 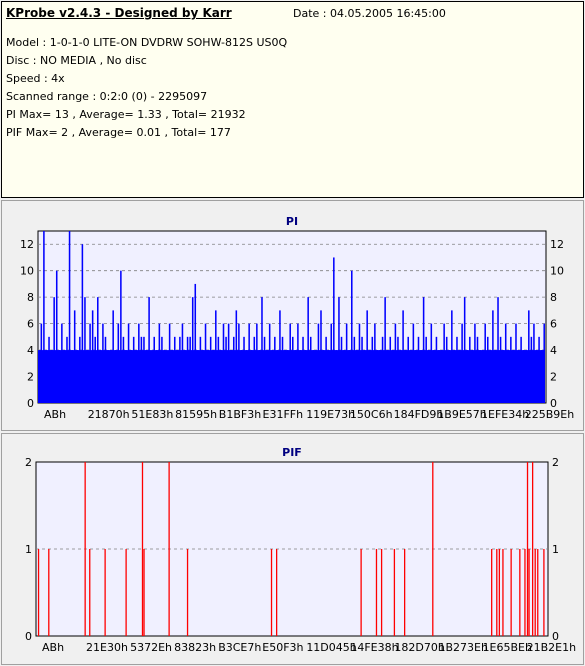 I want to click on disc-line: Disc : NO MEDIA , No disc, so click(x=76, y=60).